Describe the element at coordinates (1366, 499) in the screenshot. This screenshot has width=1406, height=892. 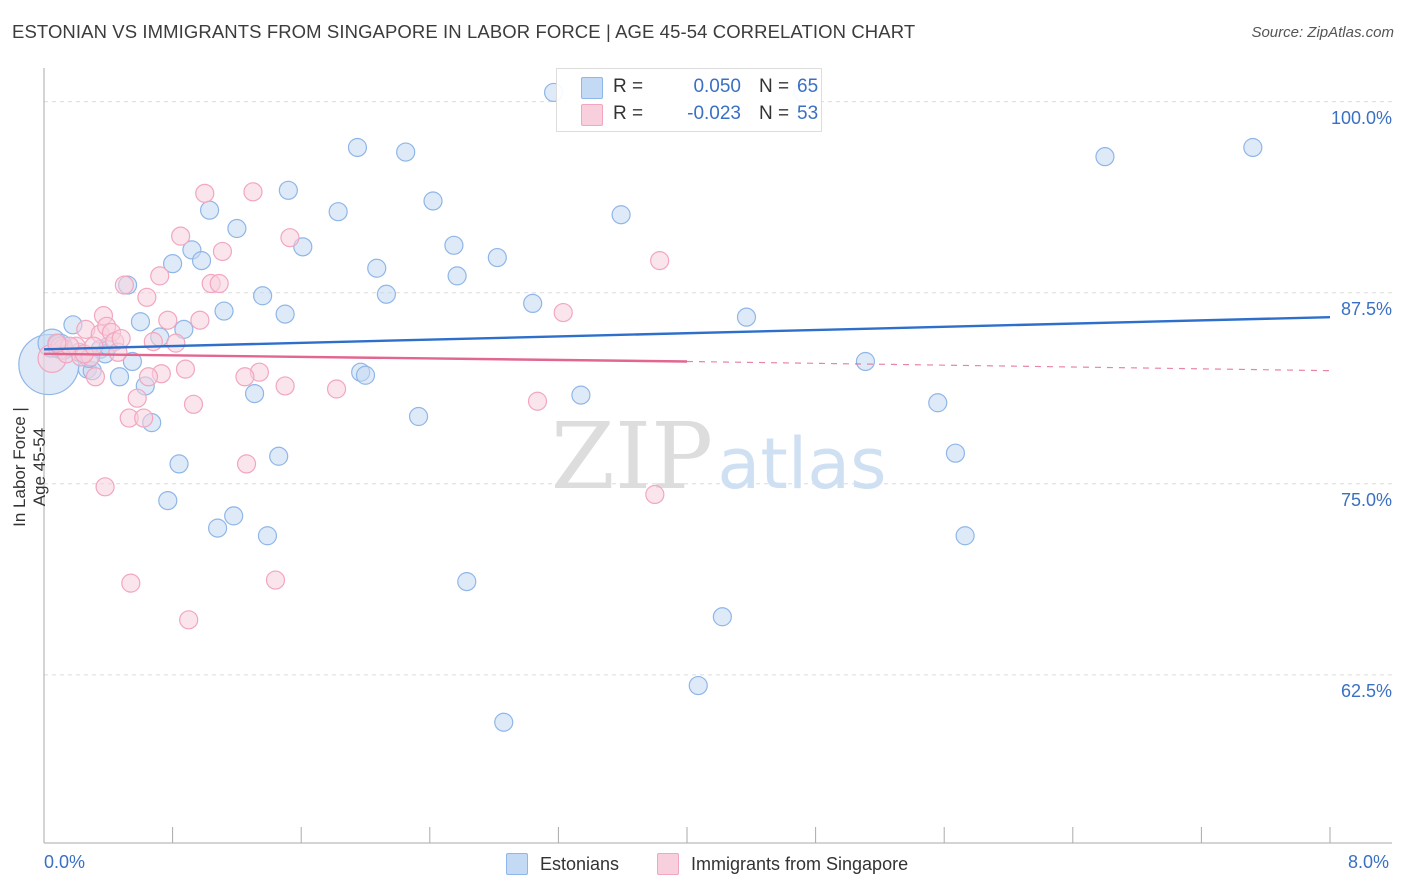
I see `y-tick-label: 75.0%` at that location.